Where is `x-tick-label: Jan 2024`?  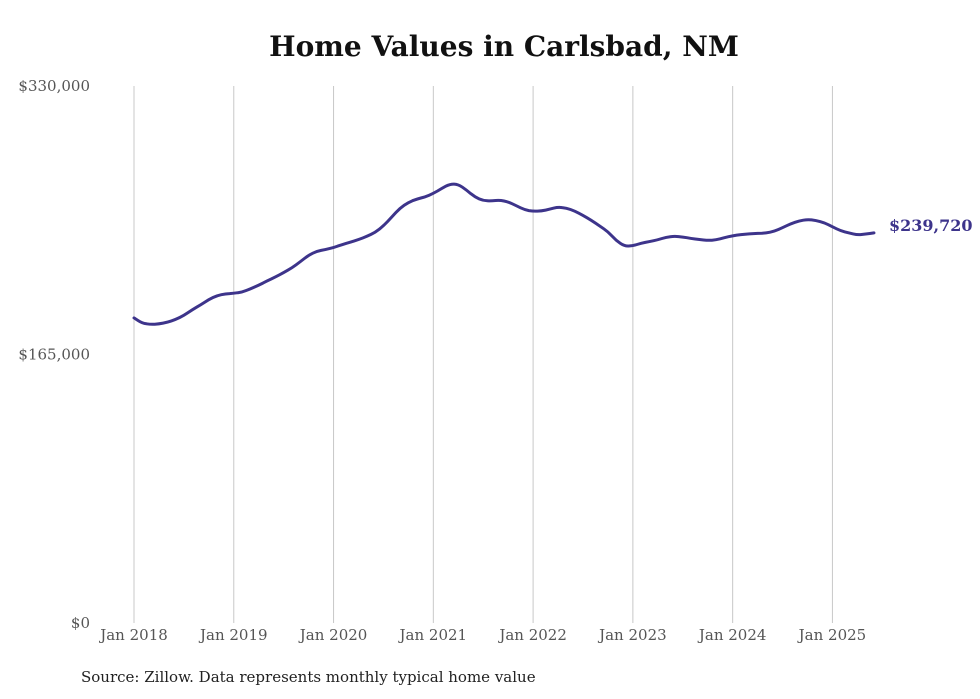 x-tick-label: Jan 2024 is located at coordinates (732, 635).